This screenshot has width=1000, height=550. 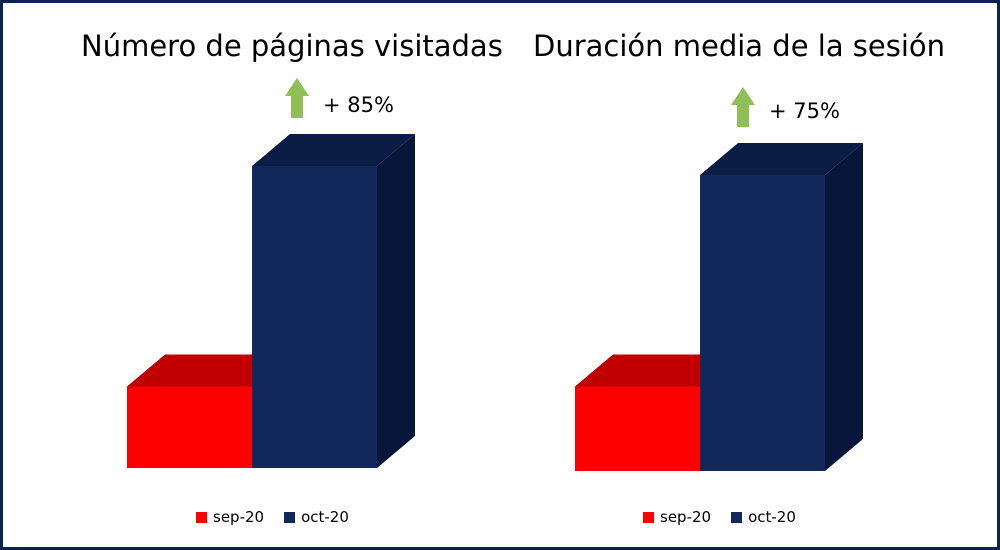 What do you see at coordinates (739, 46) in the screenshot?
I see `chart2-title: Duración media de la sesión` at bounding box center [739, 46].